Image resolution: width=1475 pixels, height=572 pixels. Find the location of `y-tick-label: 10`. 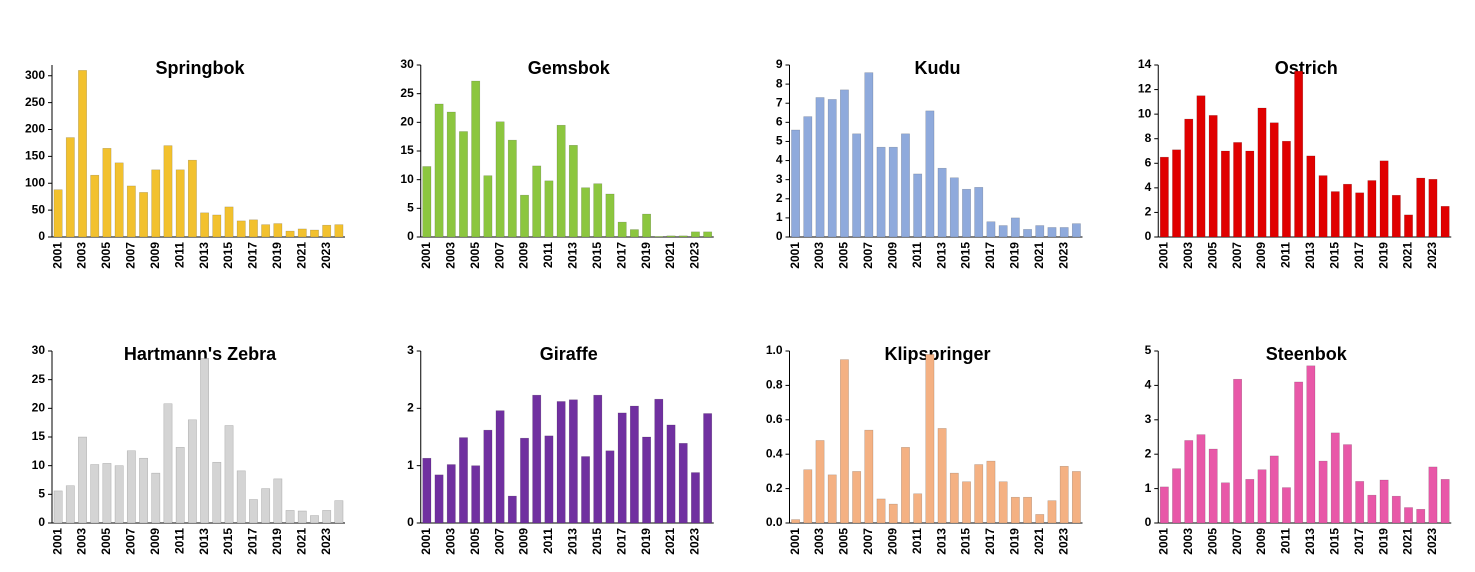

y-tick-label: 10 is located at coordinates (1145, 113).